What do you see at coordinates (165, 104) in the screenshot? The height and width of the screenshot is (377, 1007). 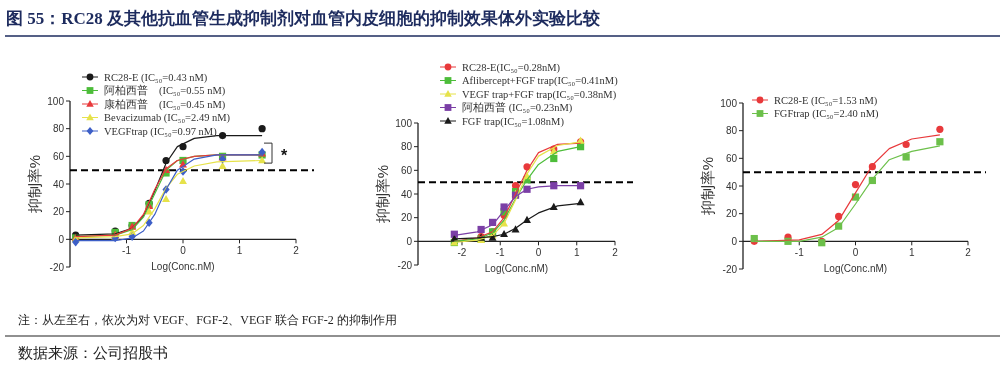 I see `legend-label: 康柏西普 (IC₅₀=0.45 nM)` at bounding box center [165, 104].